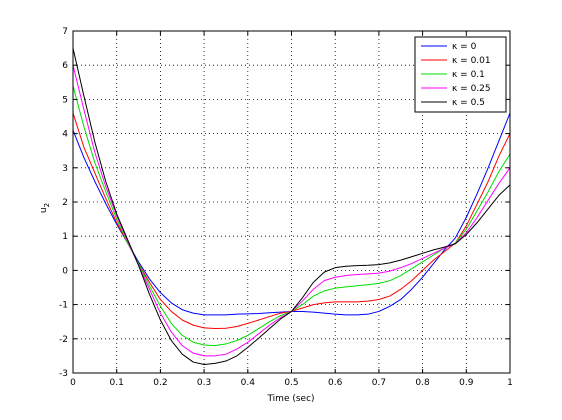 The image size is (562, 420). I want to click on y-tick-label: 2, so click(65, 203).